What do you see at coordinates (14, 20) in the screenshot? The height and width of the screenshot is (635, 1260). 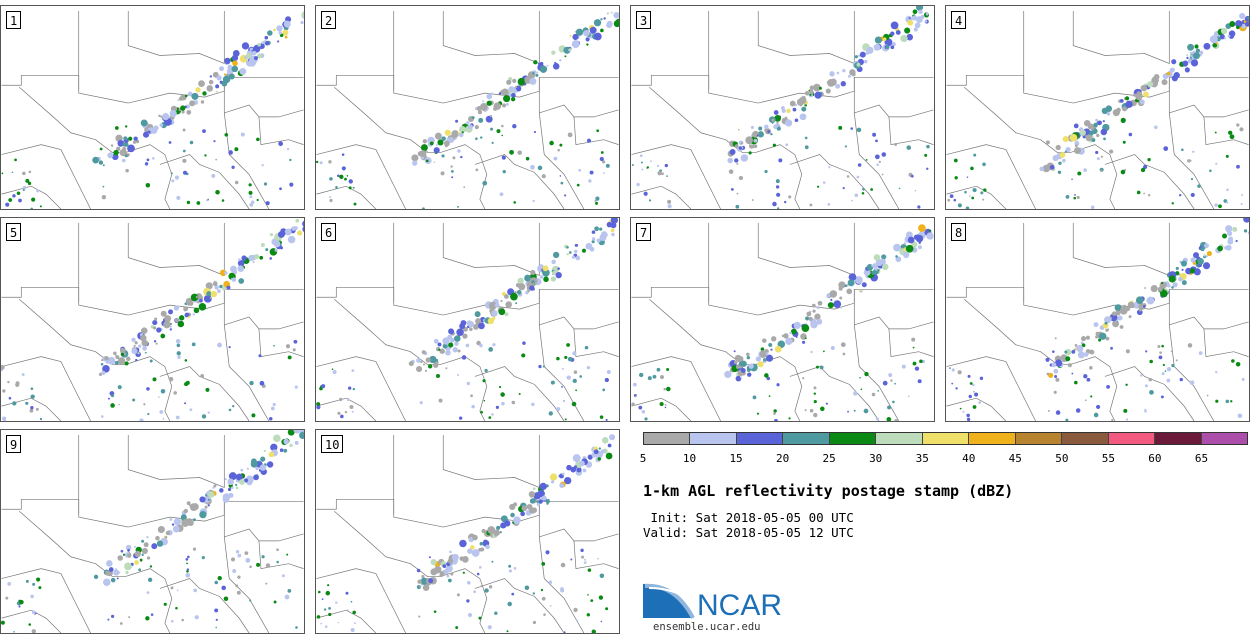 I see `member-number: 1` at bounding box center [14, 20].